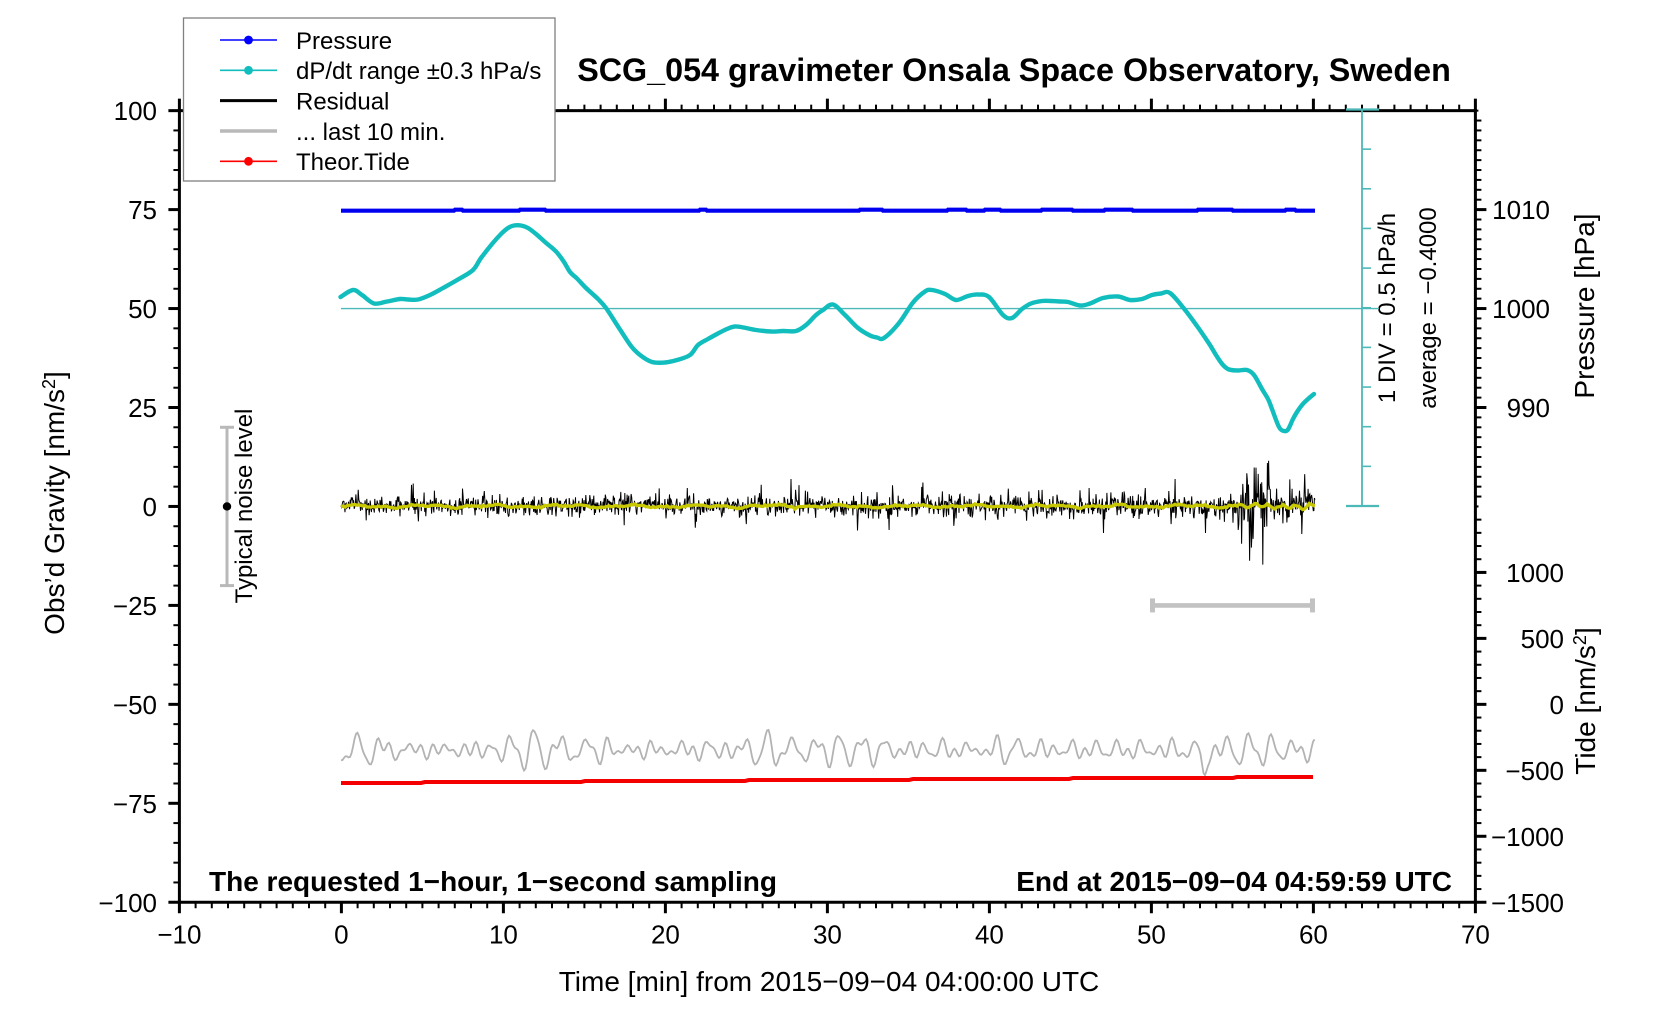  I want to click on svg-text: Obs’d Gravity [nm/s2], so click(54, 503).